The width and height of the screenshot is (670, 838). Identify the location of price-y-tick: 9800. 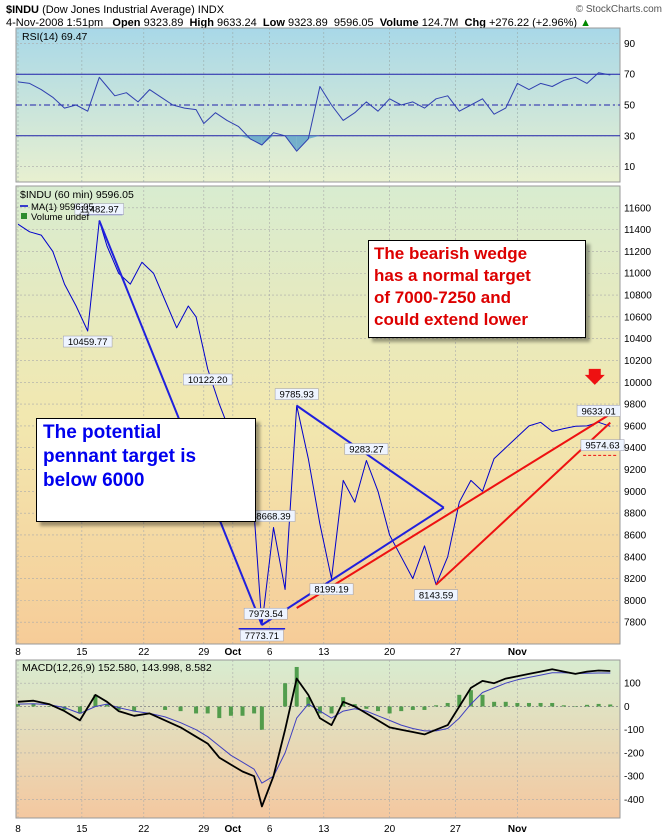
(635, 405).